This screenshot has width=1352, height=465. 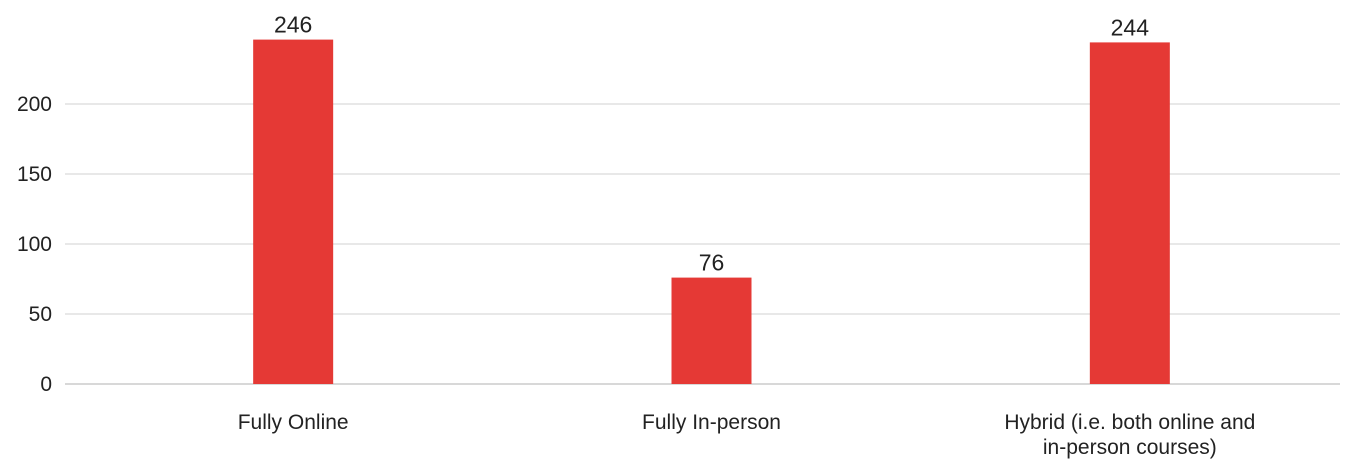 I want to click on category-label: Hybrid (i.e. both online and, so click(x=1129, y=422).